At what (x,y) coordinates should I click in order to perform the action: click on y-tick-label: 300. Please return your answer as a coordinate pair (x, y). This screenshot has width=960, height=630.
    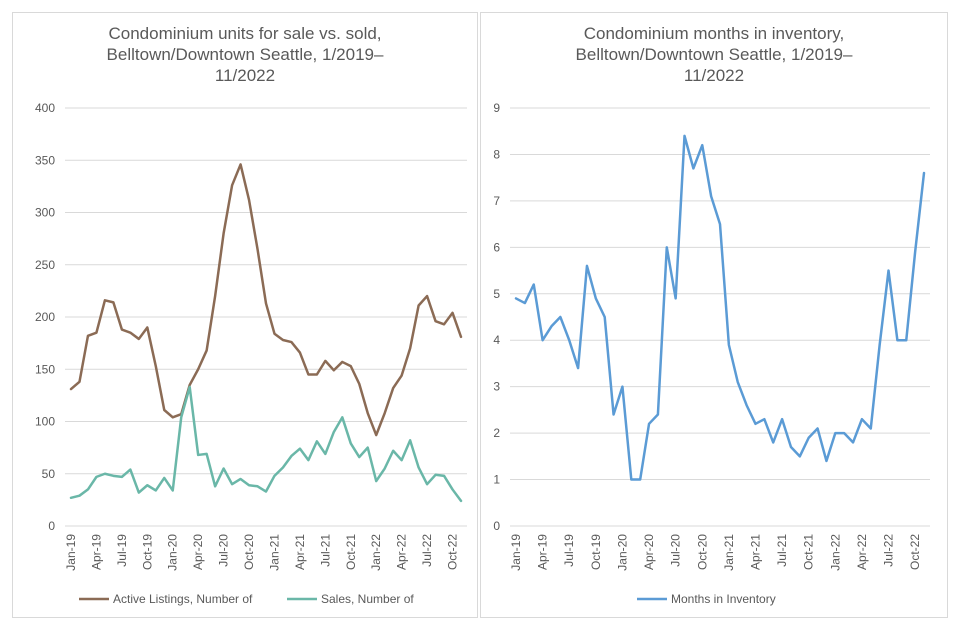
    Looking at the image, I should click on (45, 213).